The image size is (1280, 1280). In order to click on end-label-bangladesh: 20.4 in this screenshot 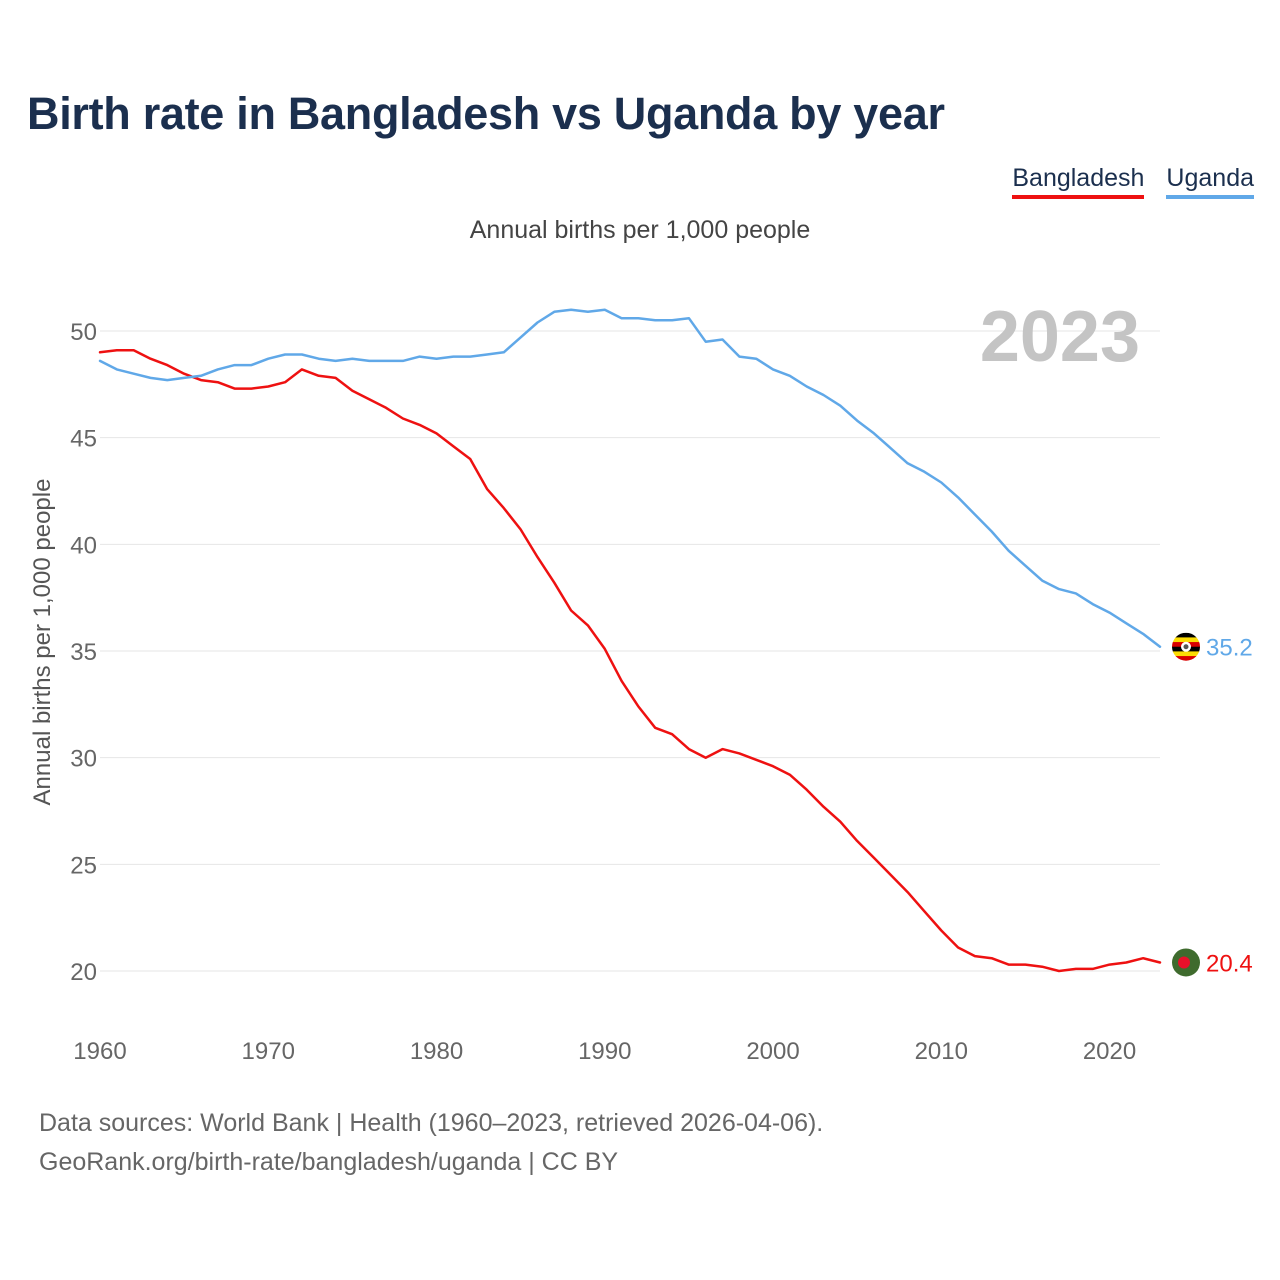, I will do `click(1229, 963)`.